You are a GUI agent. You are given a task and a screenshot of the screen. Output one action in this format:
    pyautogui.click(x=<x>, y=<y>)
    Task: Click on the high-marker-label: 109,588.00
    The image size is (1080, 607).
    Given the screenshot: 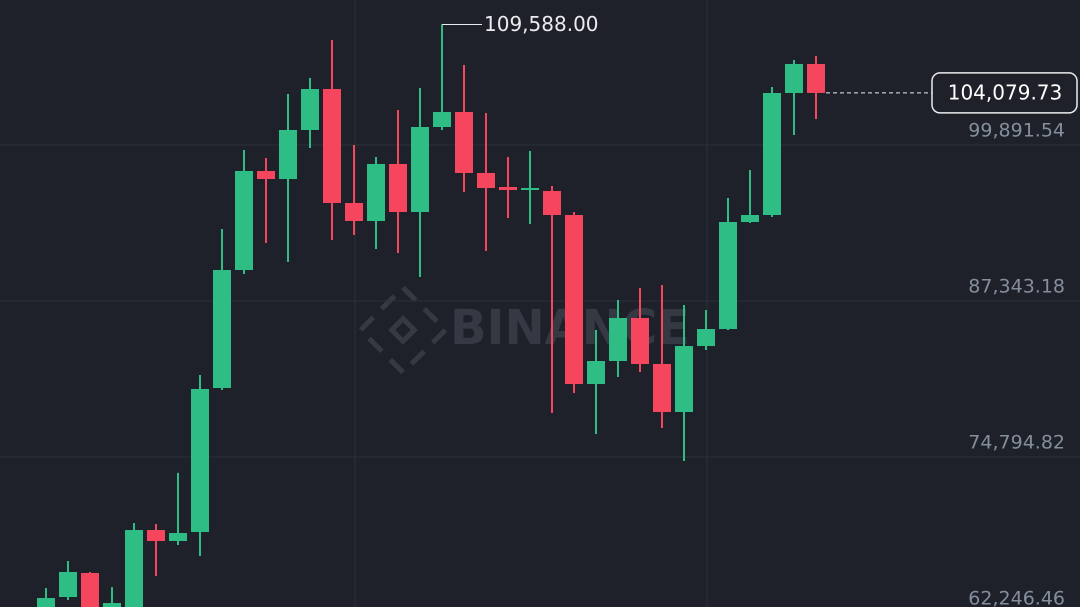 What is the action you would take?
    pyautogui.click(x=541, y=24)
    